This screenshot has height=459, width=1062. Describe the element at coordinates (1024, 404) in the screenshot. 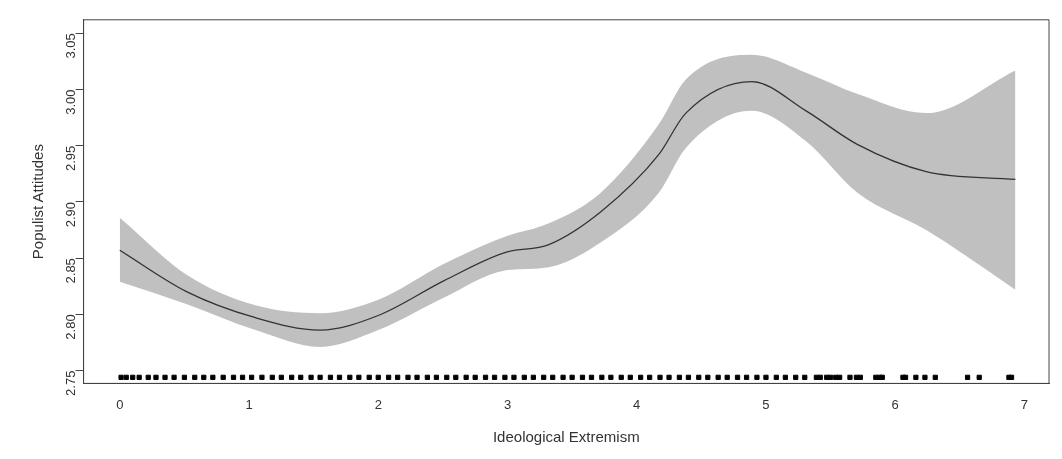

I see `x-tick-label: 7` at that location.